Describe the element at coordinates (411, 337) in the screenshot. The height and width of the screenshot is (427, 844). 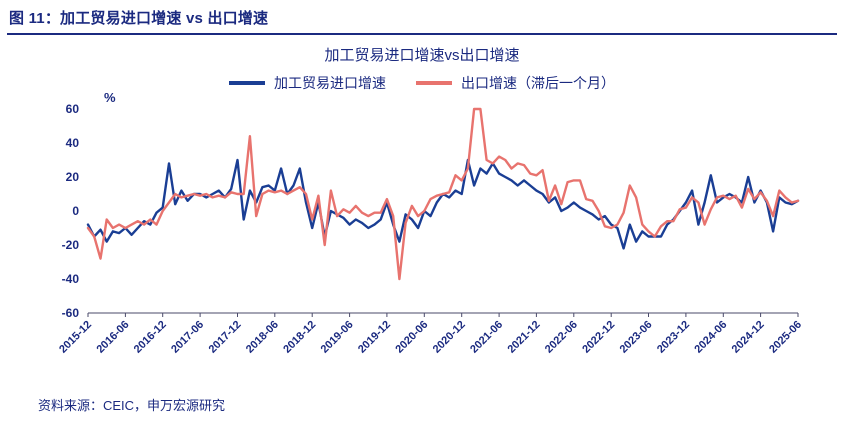
I see `x-axis-tick-label: 2020-06` at that location.